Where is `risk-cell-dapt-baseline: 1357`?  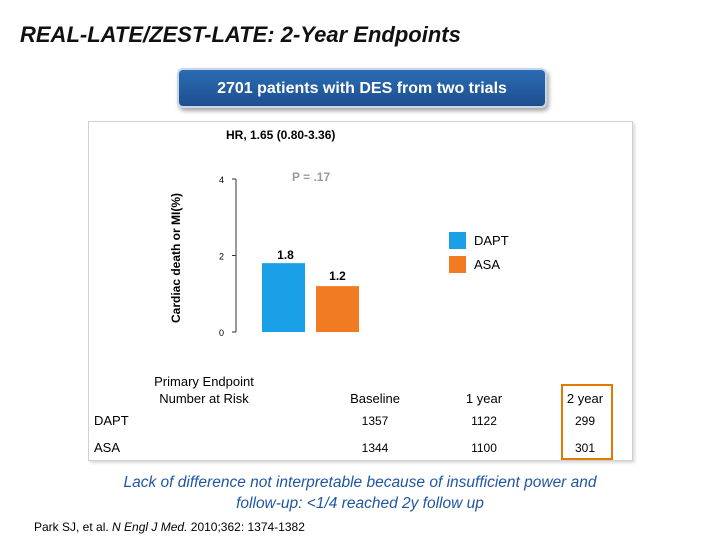
risk-cell-dapt-baseline: 1357 is located at coordinates (375, 421).